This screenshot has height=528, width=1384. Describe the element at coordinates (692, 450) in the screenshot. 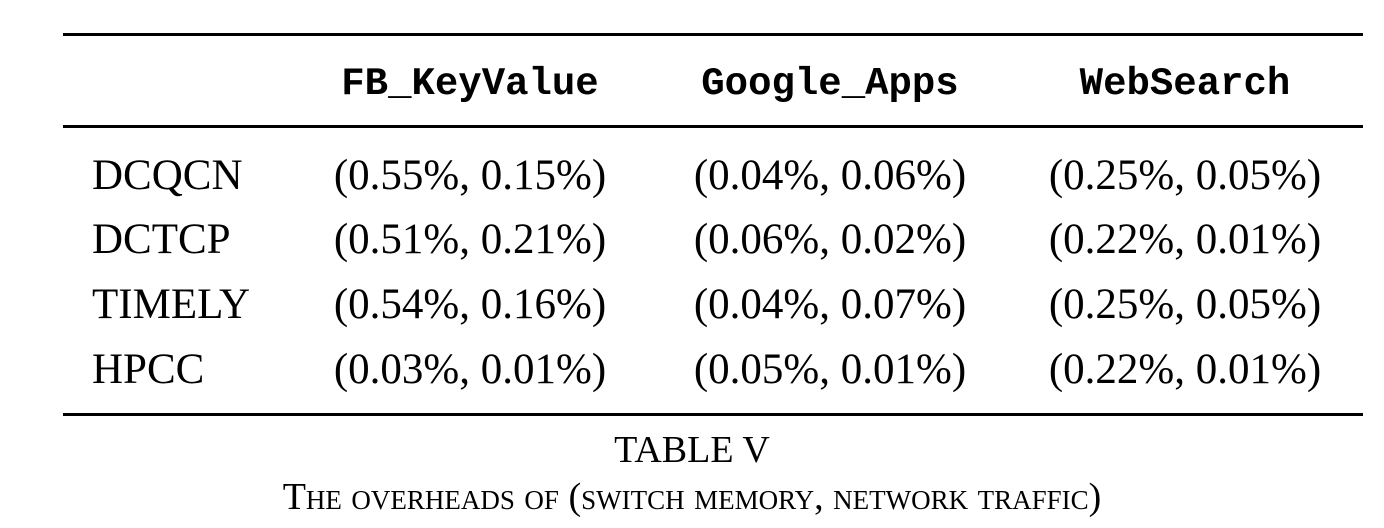

I see `table-caption-title: TABLE V` at that location.